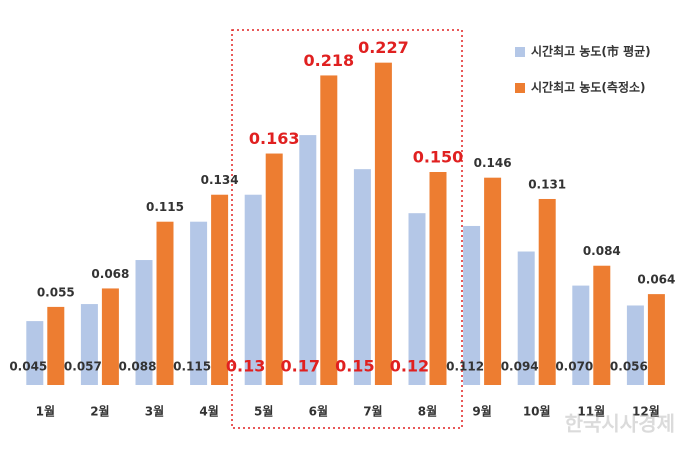  What do you see at coordinates (372, 411) in the screenshot?
I see `x-tick-label: 7월` at bounding box center [372, 411].